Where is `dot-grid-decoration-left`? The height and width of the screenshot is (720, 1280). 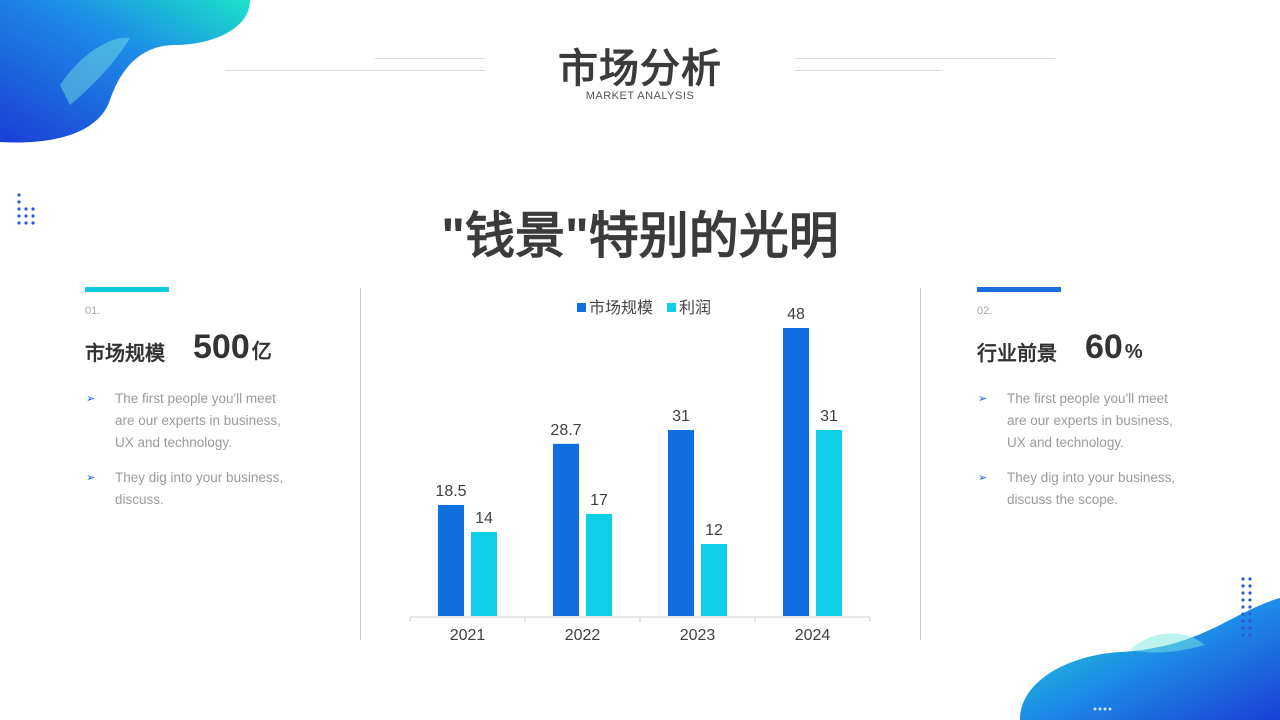 dot-grid-decoration-left is located at coordinates (26, 209).